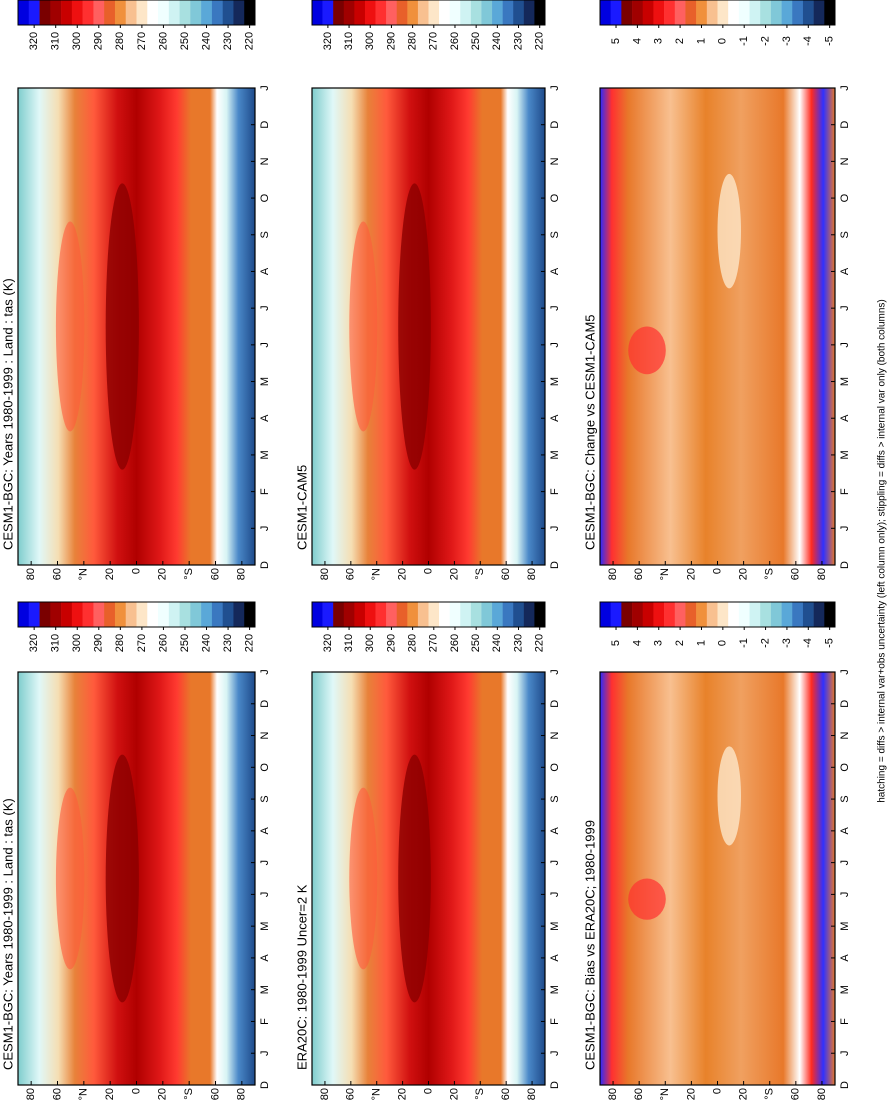 Image resolution: width=891 pixels, height=1102 pixels. Describe the element at coordinates (363, 326) in the screenshot. I see `contour-band` at that location.